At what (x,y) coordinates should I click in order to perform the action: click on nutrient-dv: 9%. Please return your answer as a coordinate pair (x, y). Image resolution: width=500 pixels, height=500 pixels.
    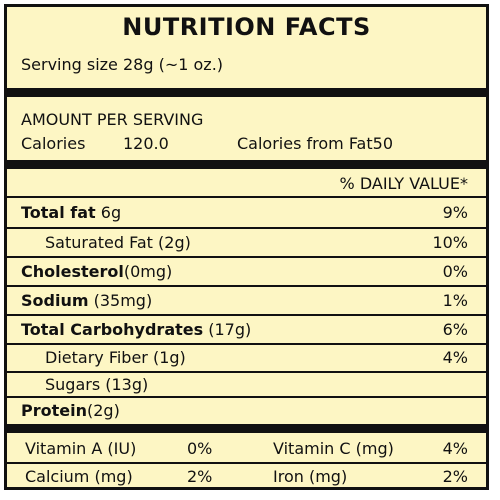
    Looking at the image, I should click on (455, 212).